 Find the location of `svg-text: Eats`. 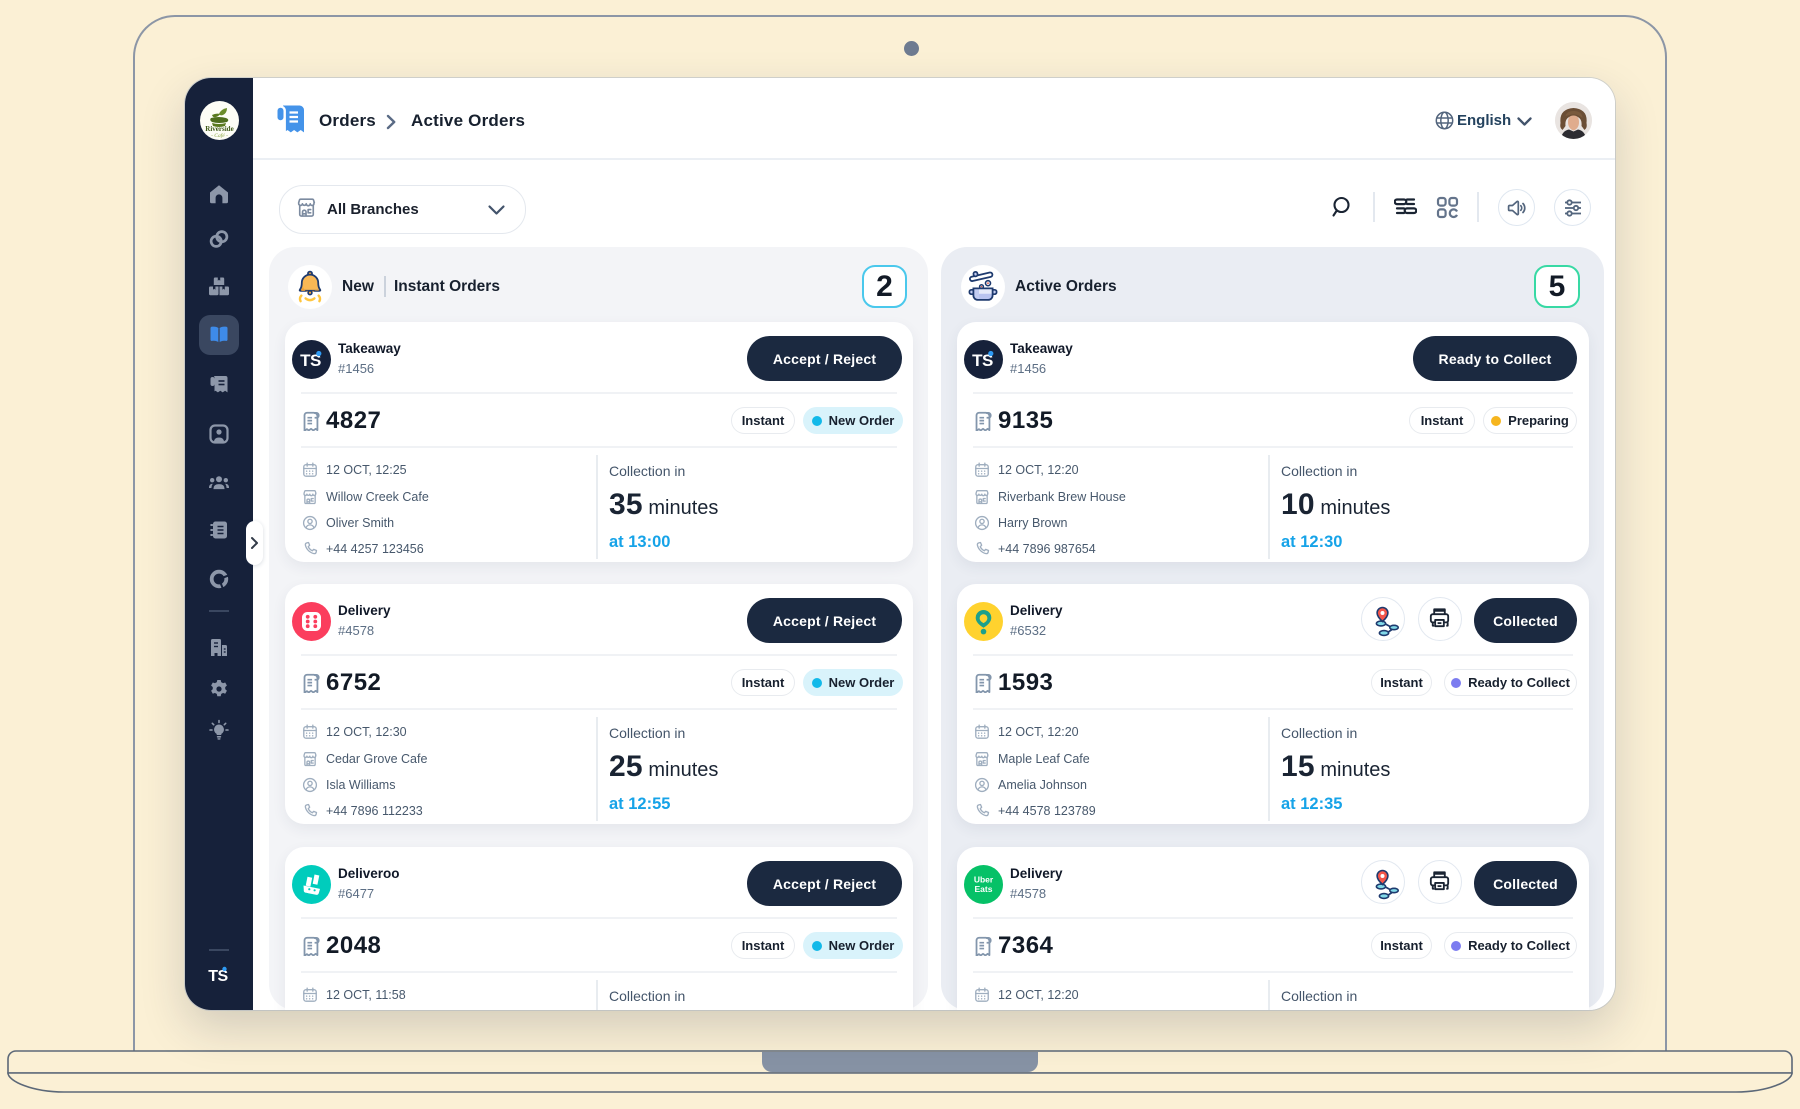

svg-text: Eats is located at coordinates (984, 889).